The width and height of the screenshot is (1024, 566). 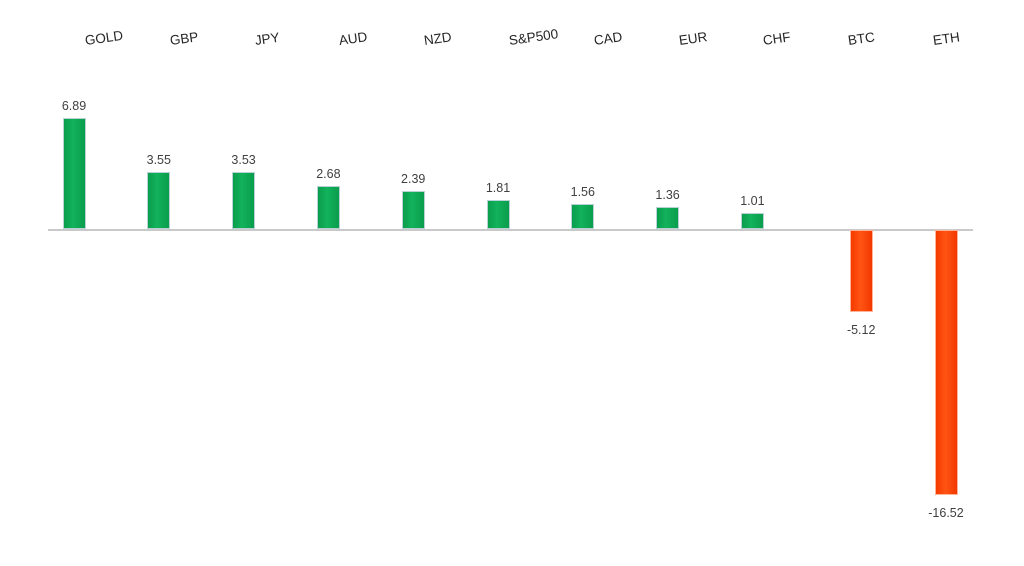 I want to click on category-label: BTC, so click(x=861, y=38).